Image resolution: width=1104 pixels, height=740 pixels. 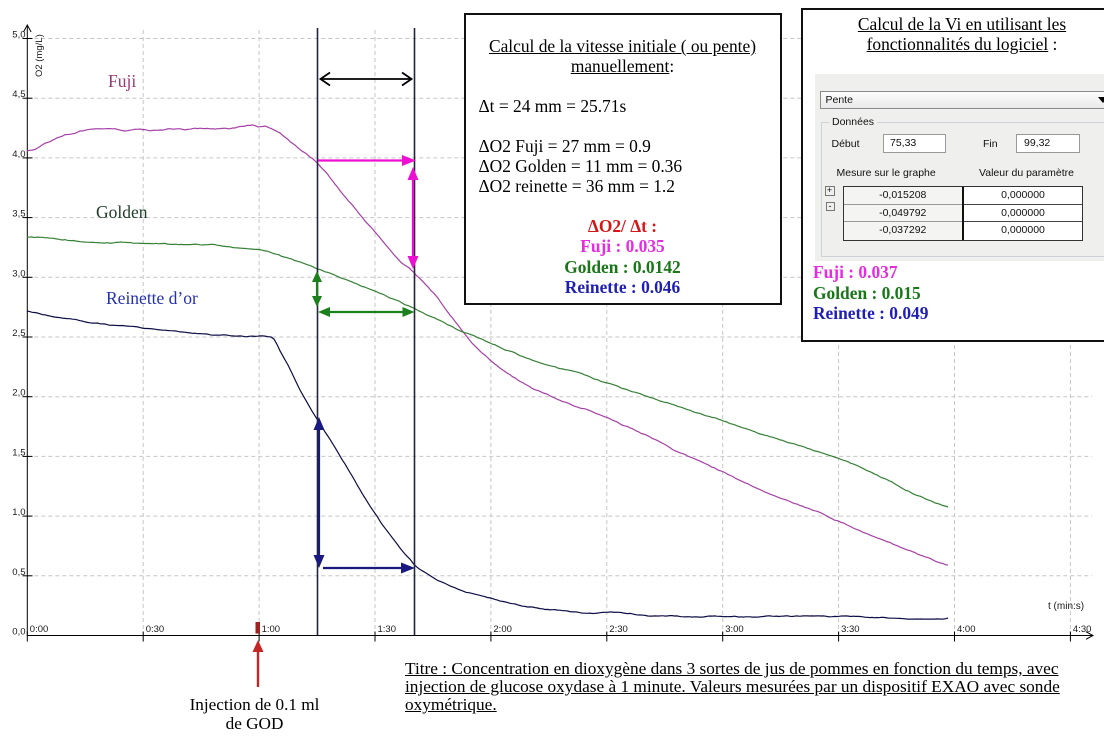 I want to click on svg-text: 4,0, so click(x=18, y=154).